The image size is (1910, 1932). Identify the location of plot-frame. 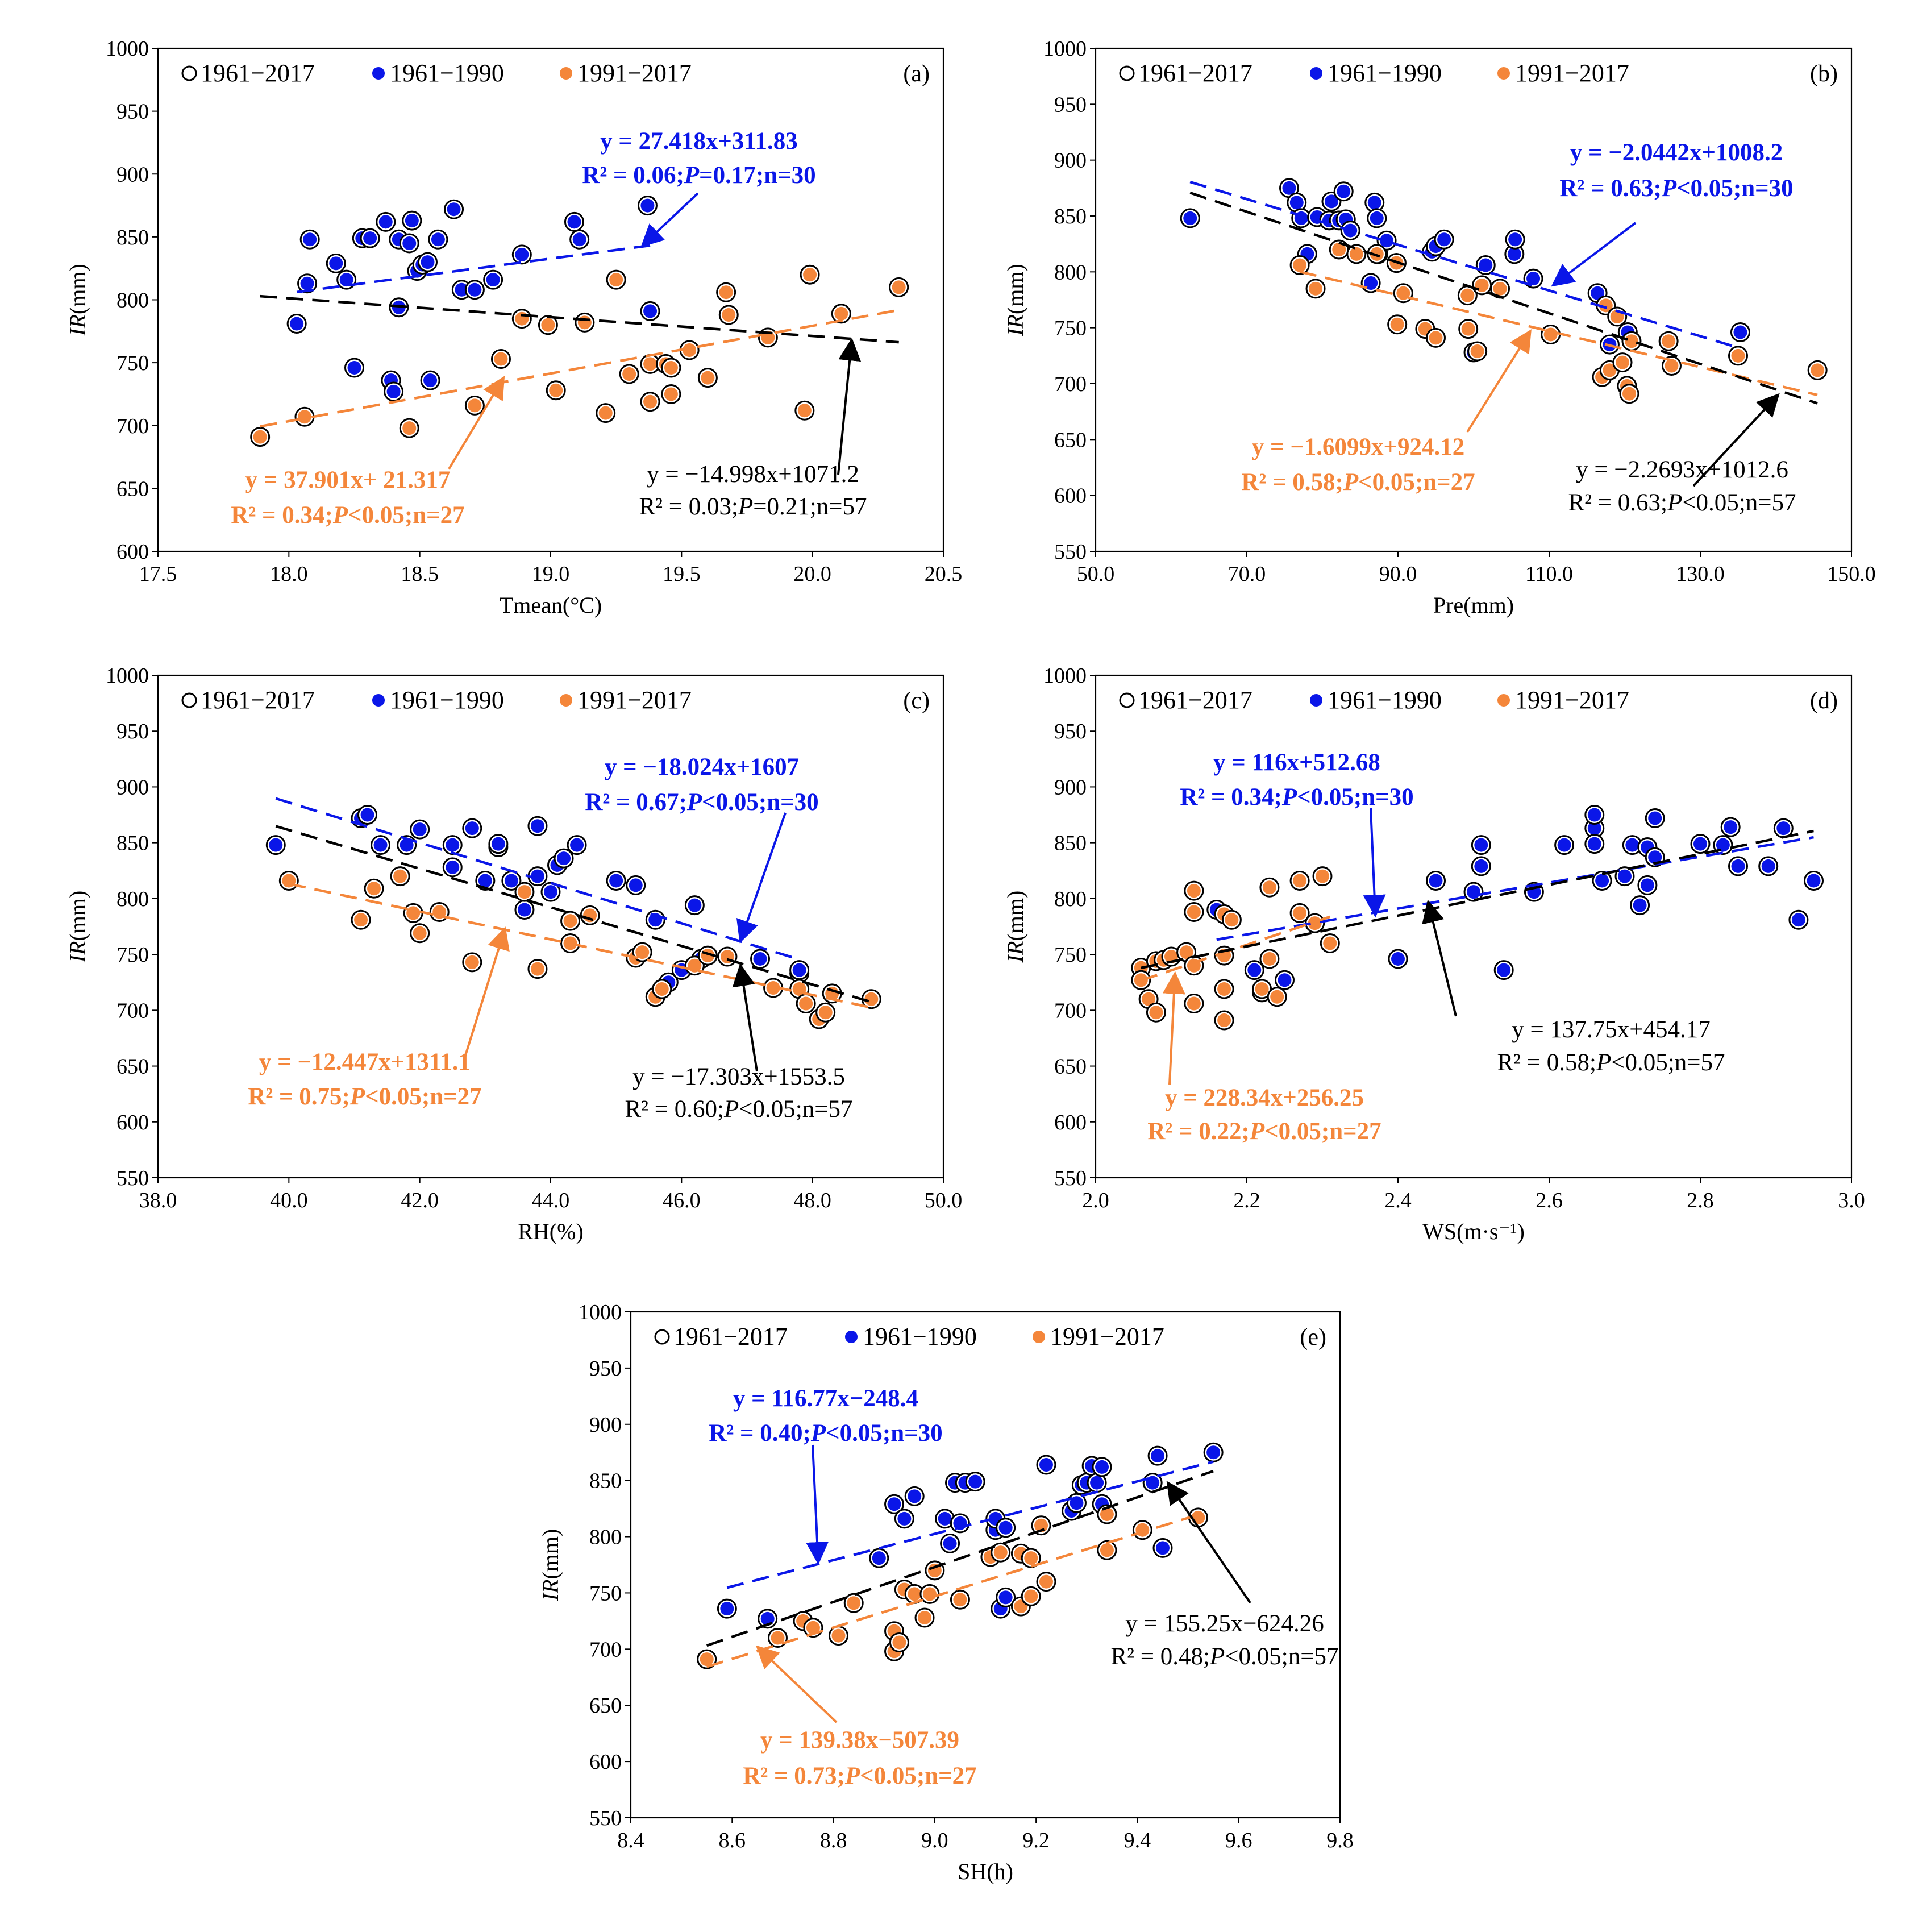
(1474, 927).